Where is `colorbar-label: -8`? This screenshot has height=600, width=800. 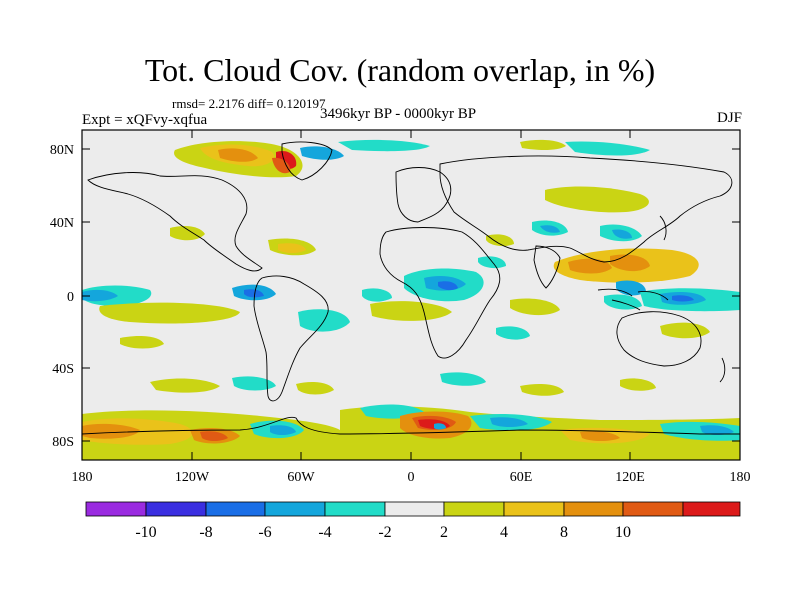 colorbar-label: -8 is located at coordinates (205, 532).